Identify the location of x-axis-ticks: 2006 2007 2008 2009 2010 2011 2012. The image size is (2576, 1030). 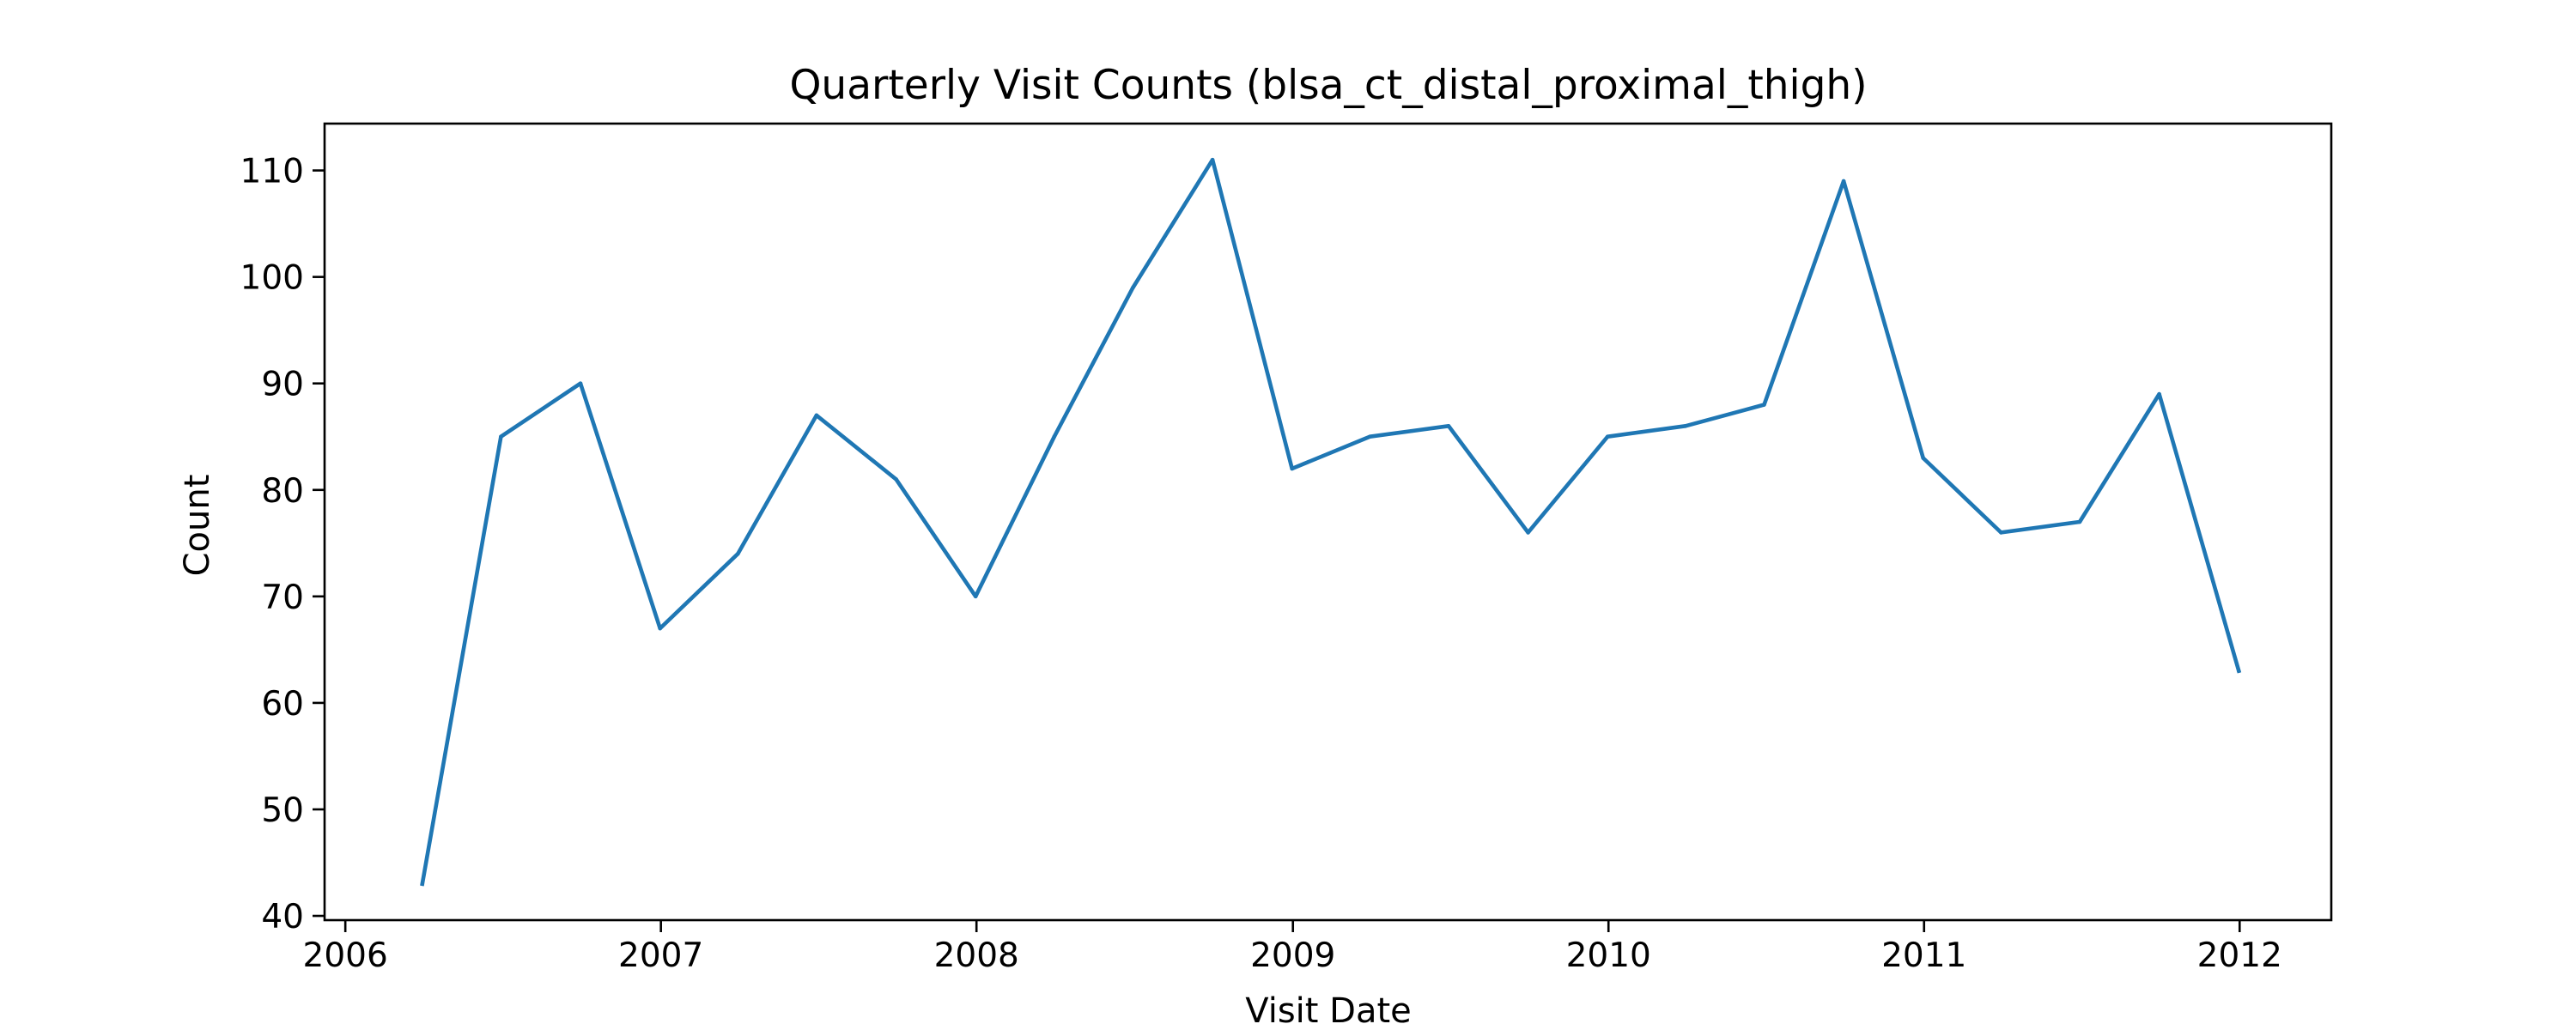
(1292, 947).